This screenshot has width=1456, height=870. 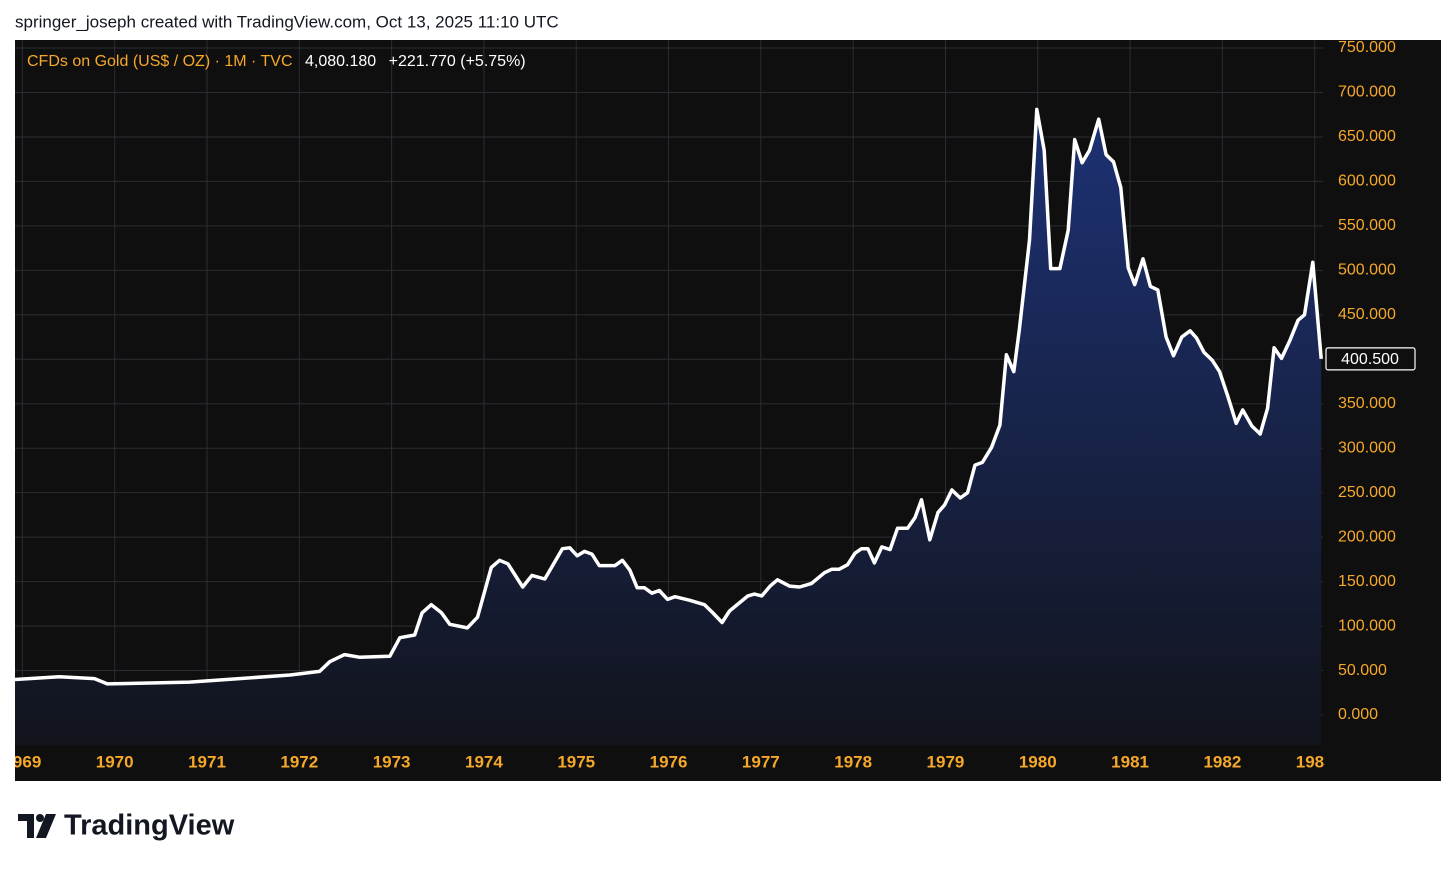 What do you see at coordinates (946, 761) in the screenshot?
I see `x-tick-label: 1979` at bounding box center [946, 761].